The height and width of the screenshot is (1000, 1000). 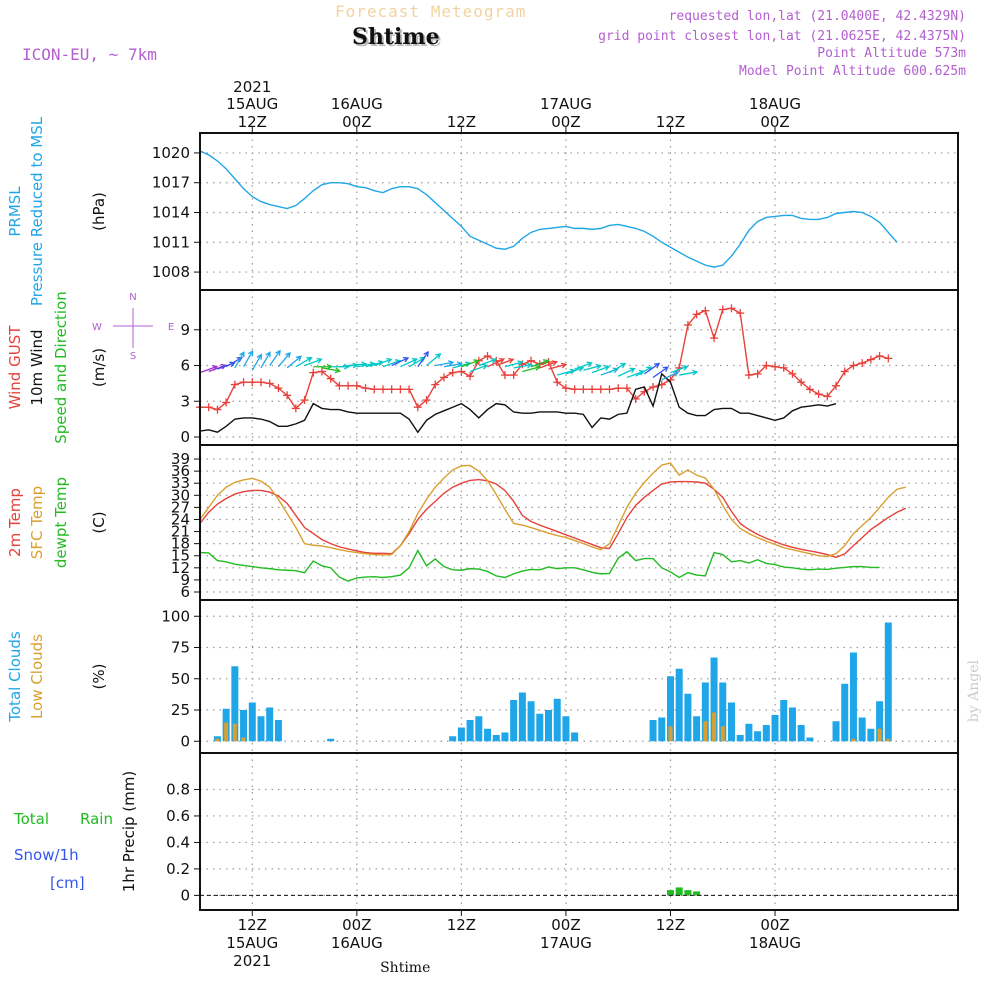 What do you see at coordinates (888, 740) in the screenshot?
I see `bar-low-clouds` at bounding box center [888, 740].